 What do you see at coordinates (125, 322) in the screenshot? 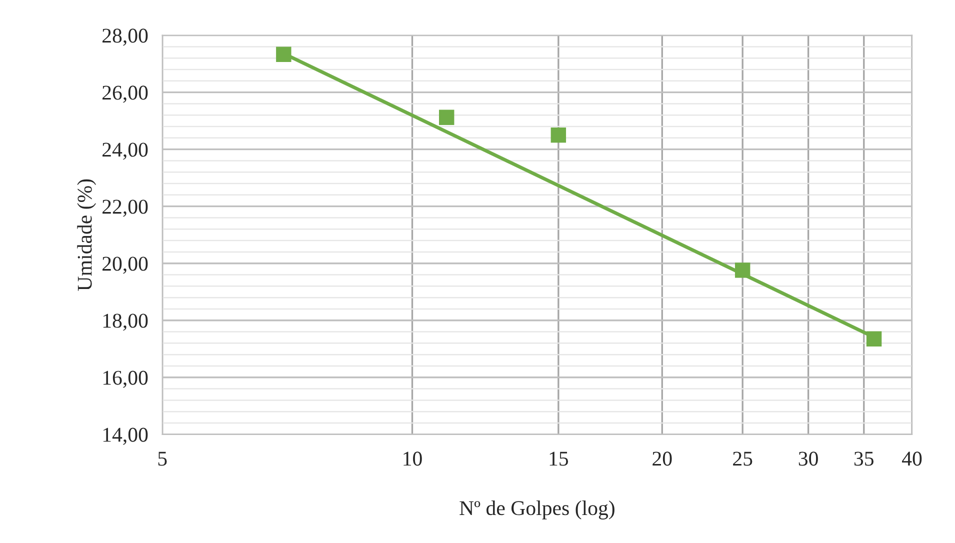
I see `y-tick-label: 18,00` at bounding box center [125, 322].